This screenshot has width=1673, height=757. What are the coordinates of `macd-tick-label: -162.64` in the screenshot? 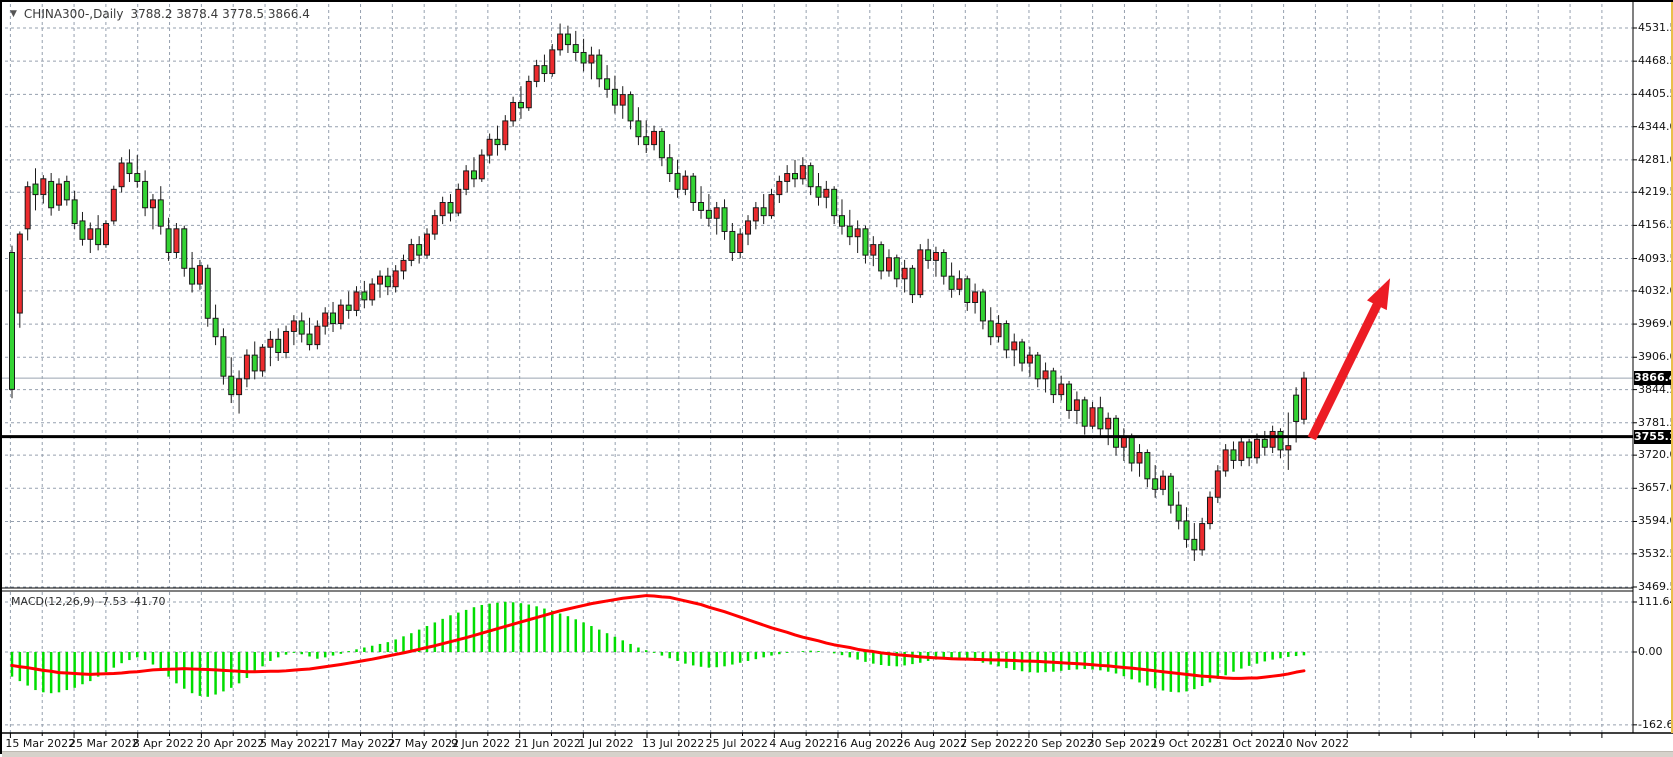 It's located at (1655, 724).